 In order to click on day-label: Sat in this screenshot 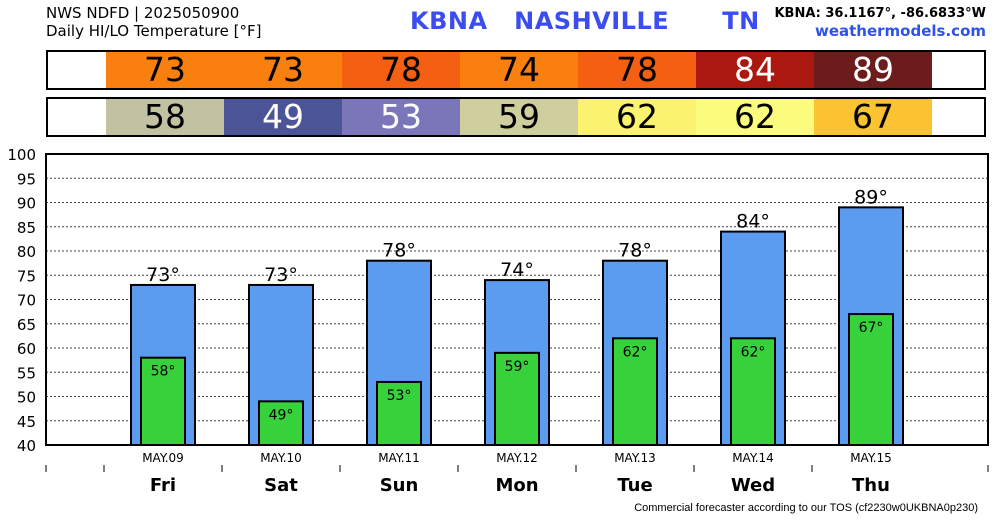, I will do `click(281, 485)`.